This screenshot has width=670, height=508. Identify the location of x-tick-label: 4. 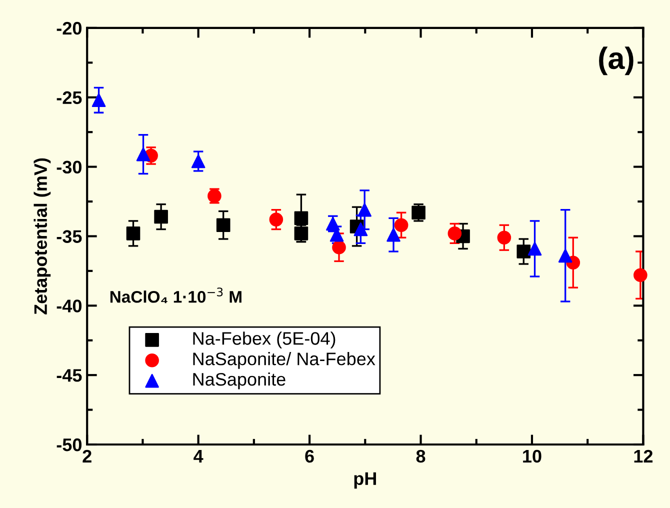
(199, 456).